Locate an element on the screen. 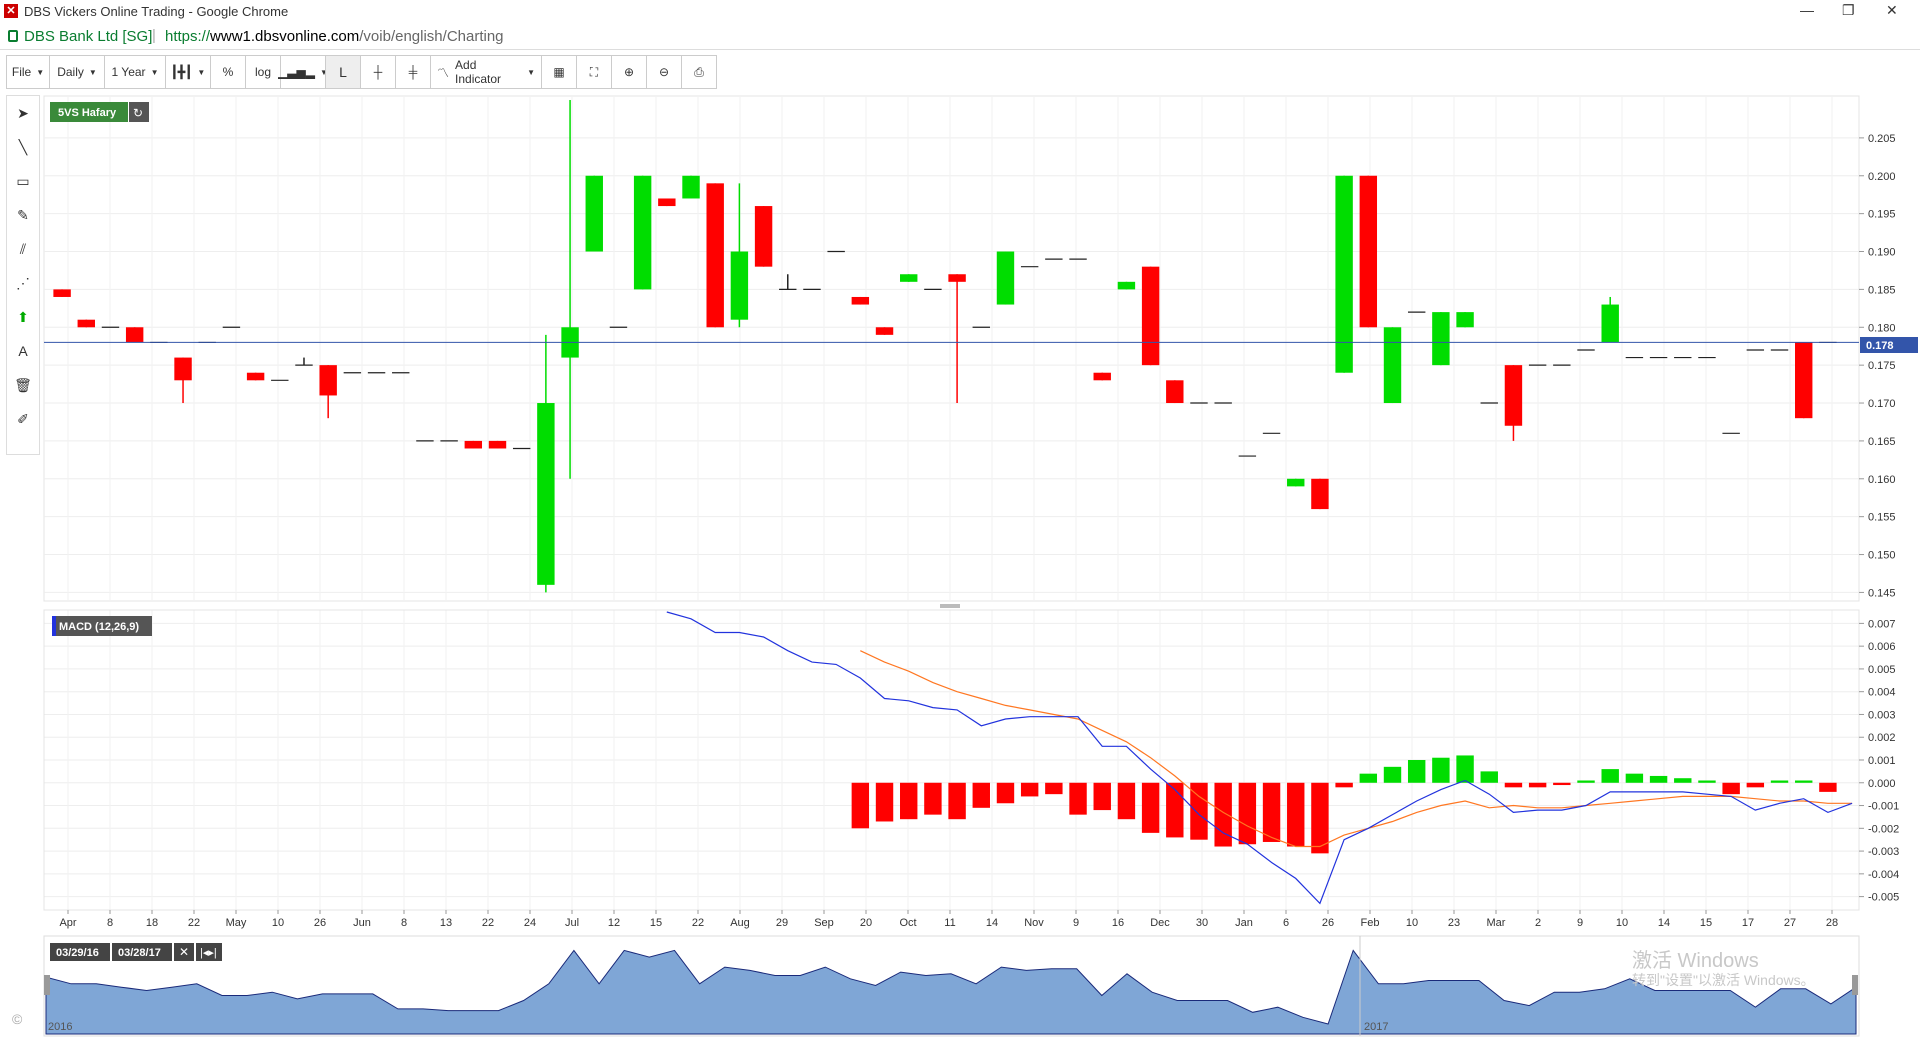  date-tick-label: Jul is located at coordinates (572, 923).